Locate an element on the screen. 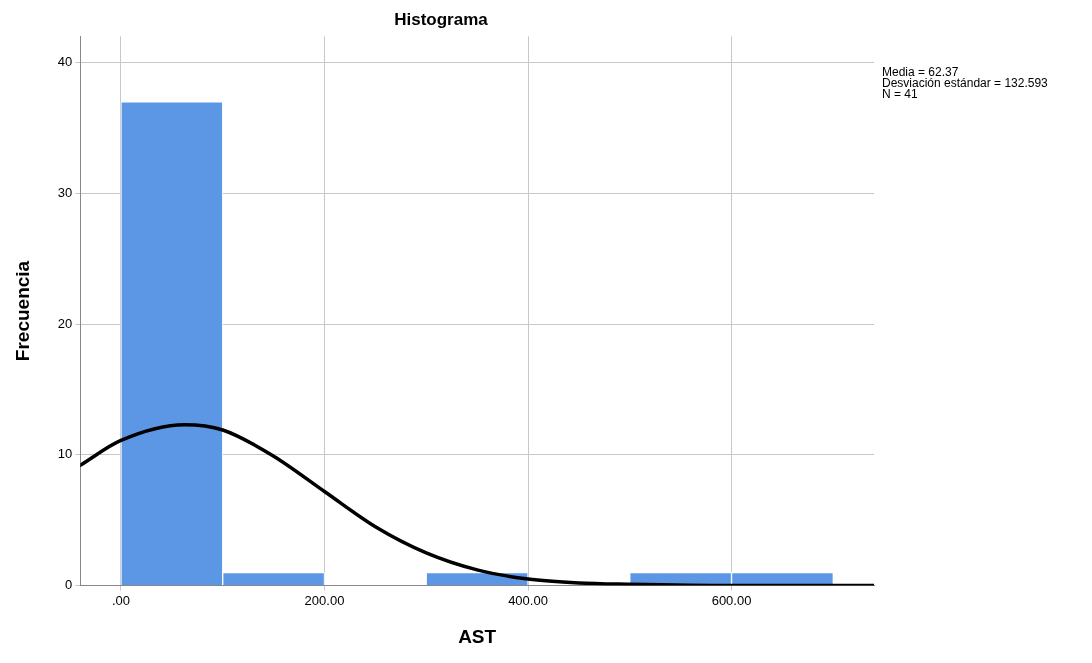  y-tick-label: 0 is located at coordinates (69, 585).